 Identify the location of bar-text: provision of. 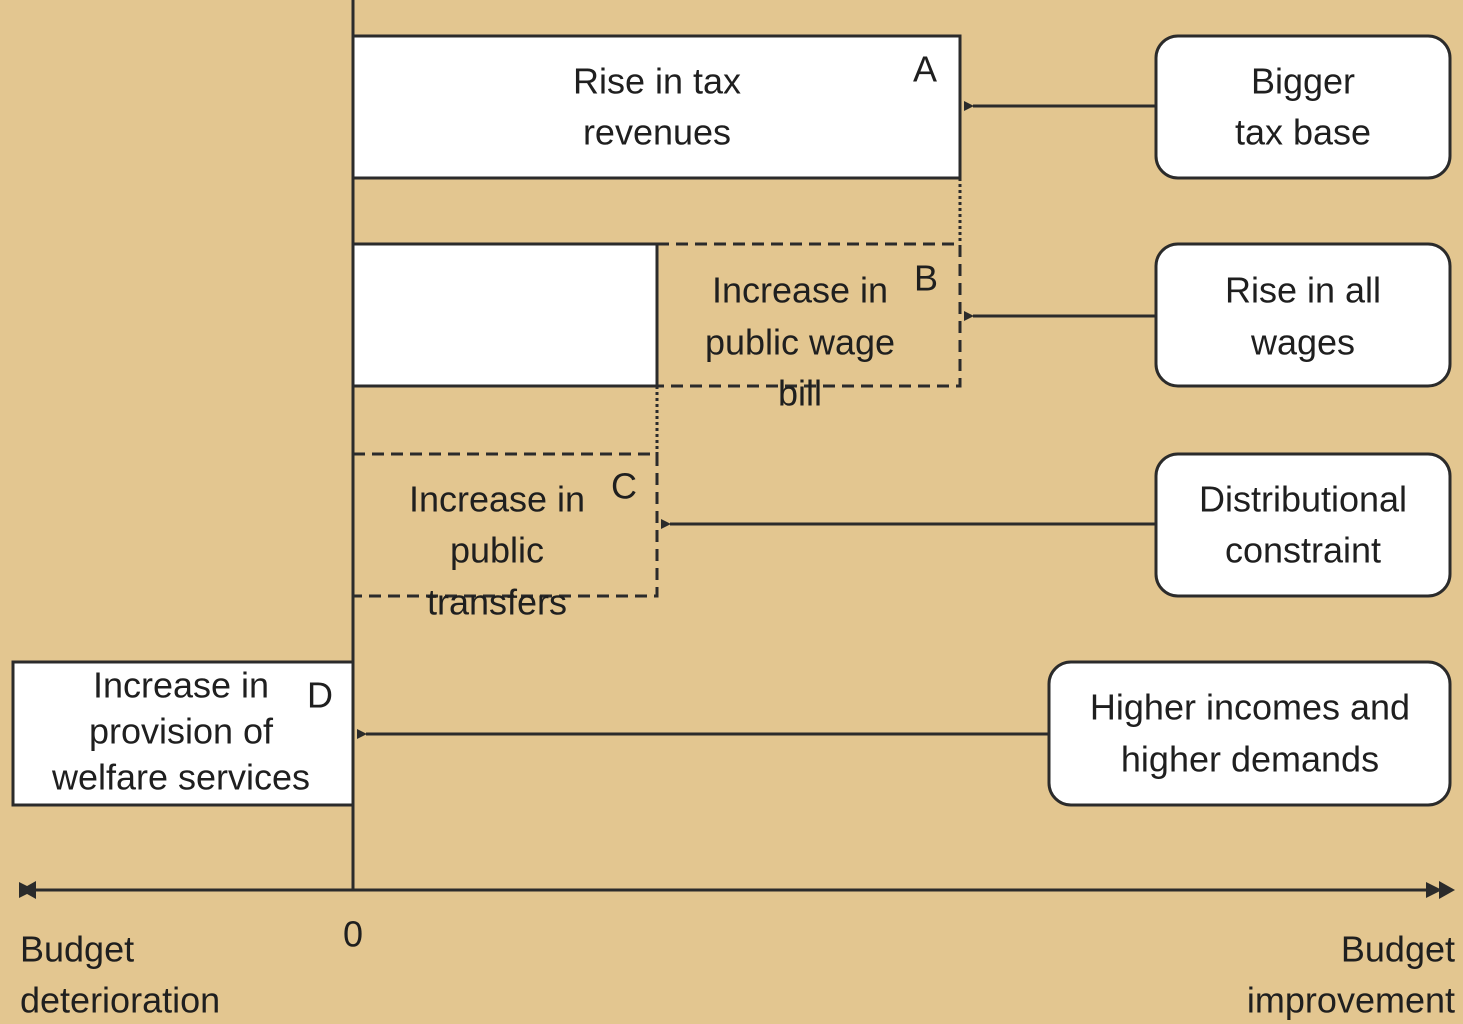
(181, 731).